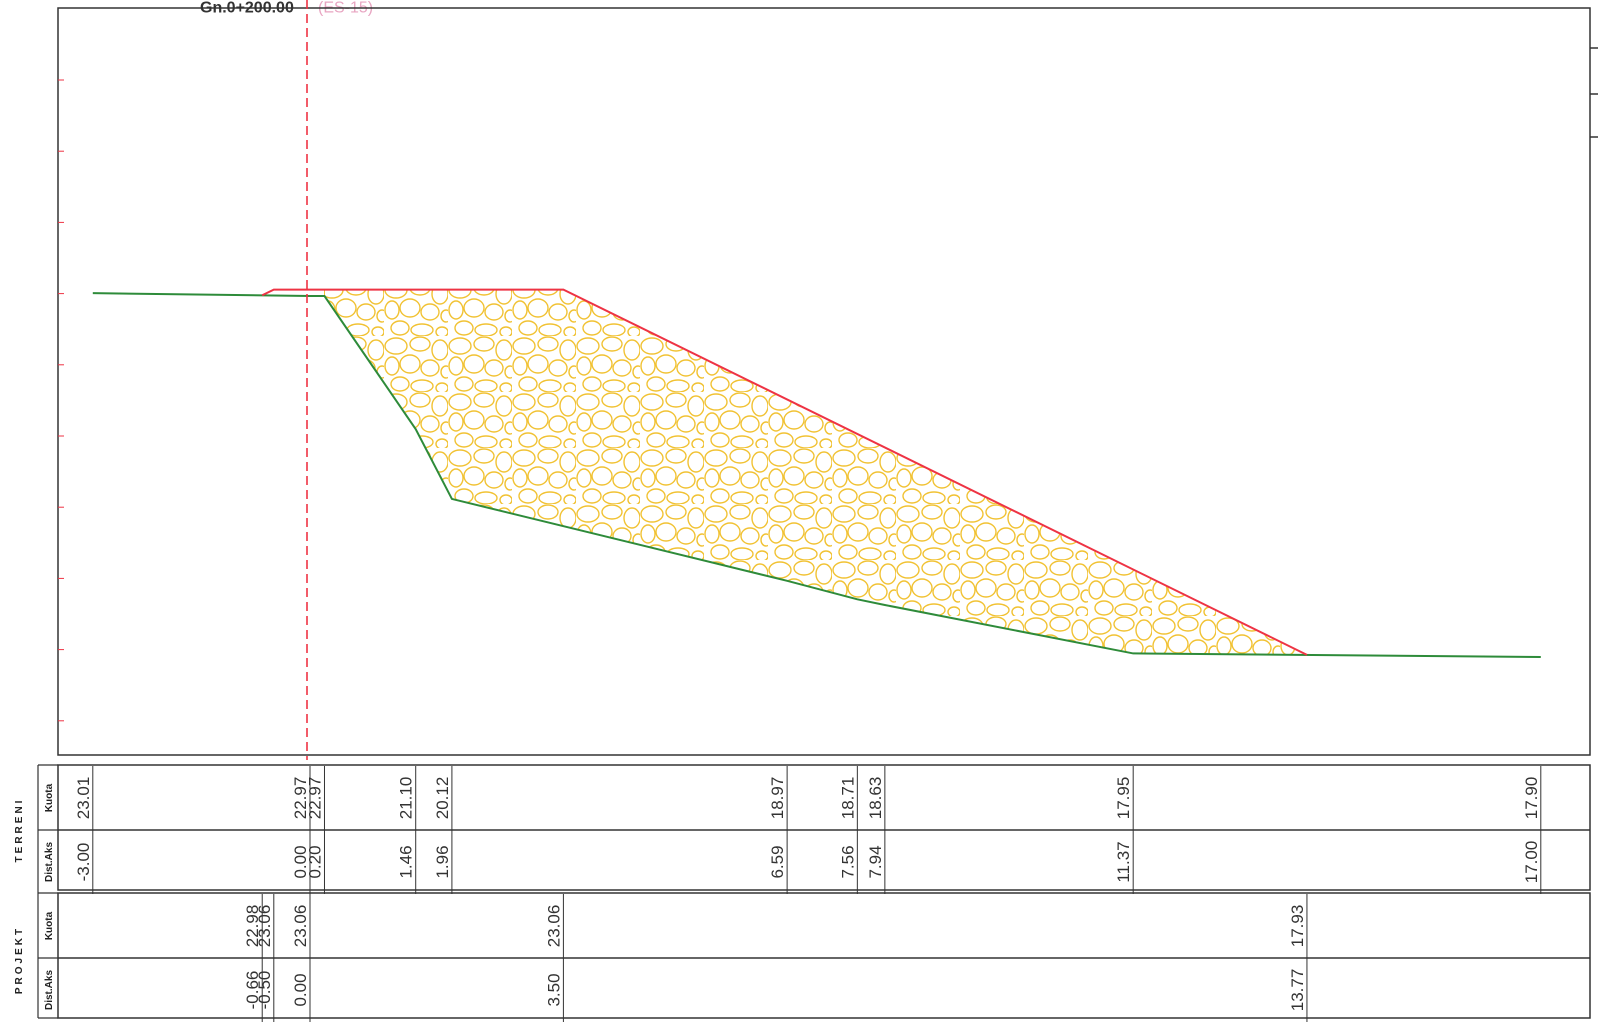 The width and height of the screenshot is (1598, 1028). I want to click on projekt-table-frame, so click(824, 955).